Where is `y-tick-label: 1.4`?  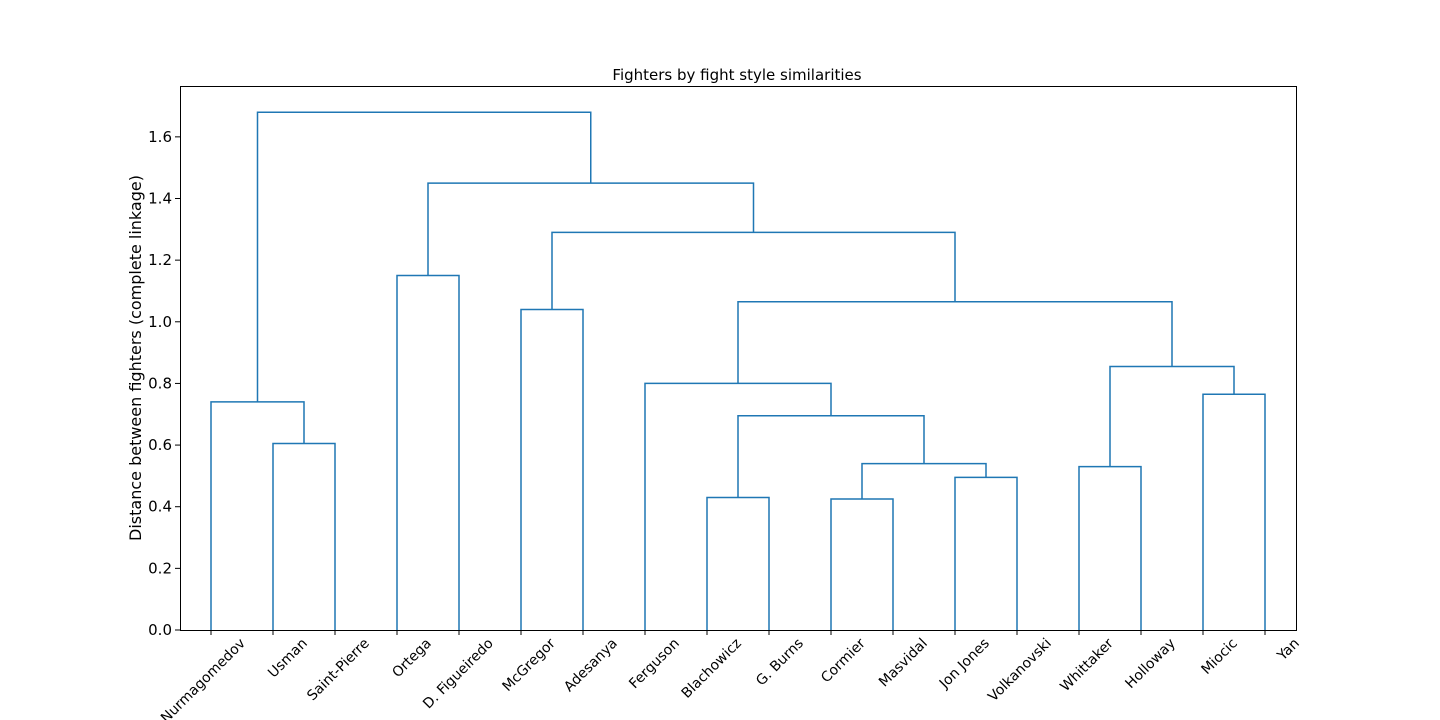 y-tick-label: 1.4 is located at coordinates (160, 198).